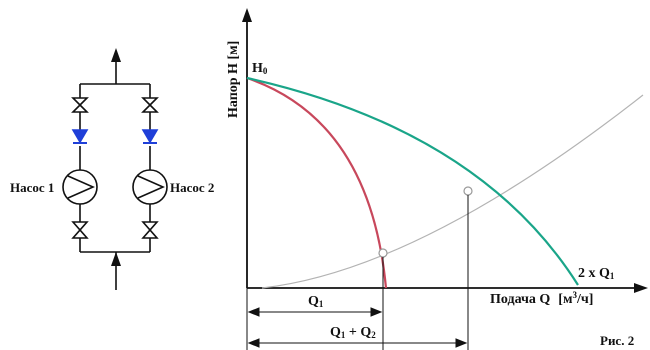  I want to click on parallel-curve-label: 2 x Q1, so click(596, 273).